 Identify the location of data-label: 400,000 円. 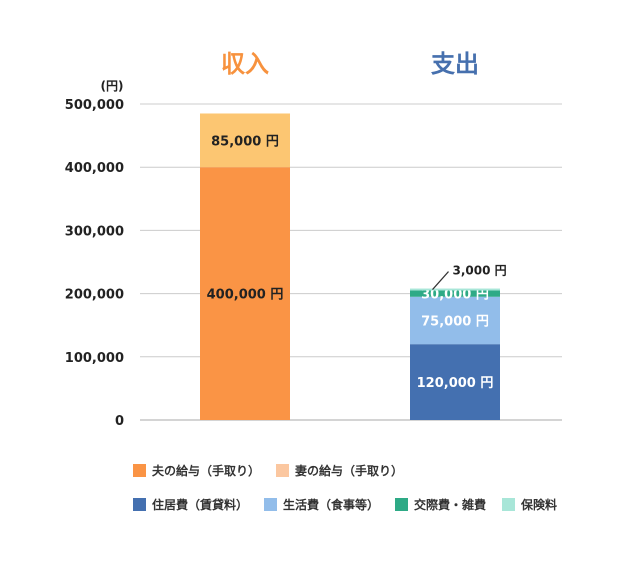
(245, 295).